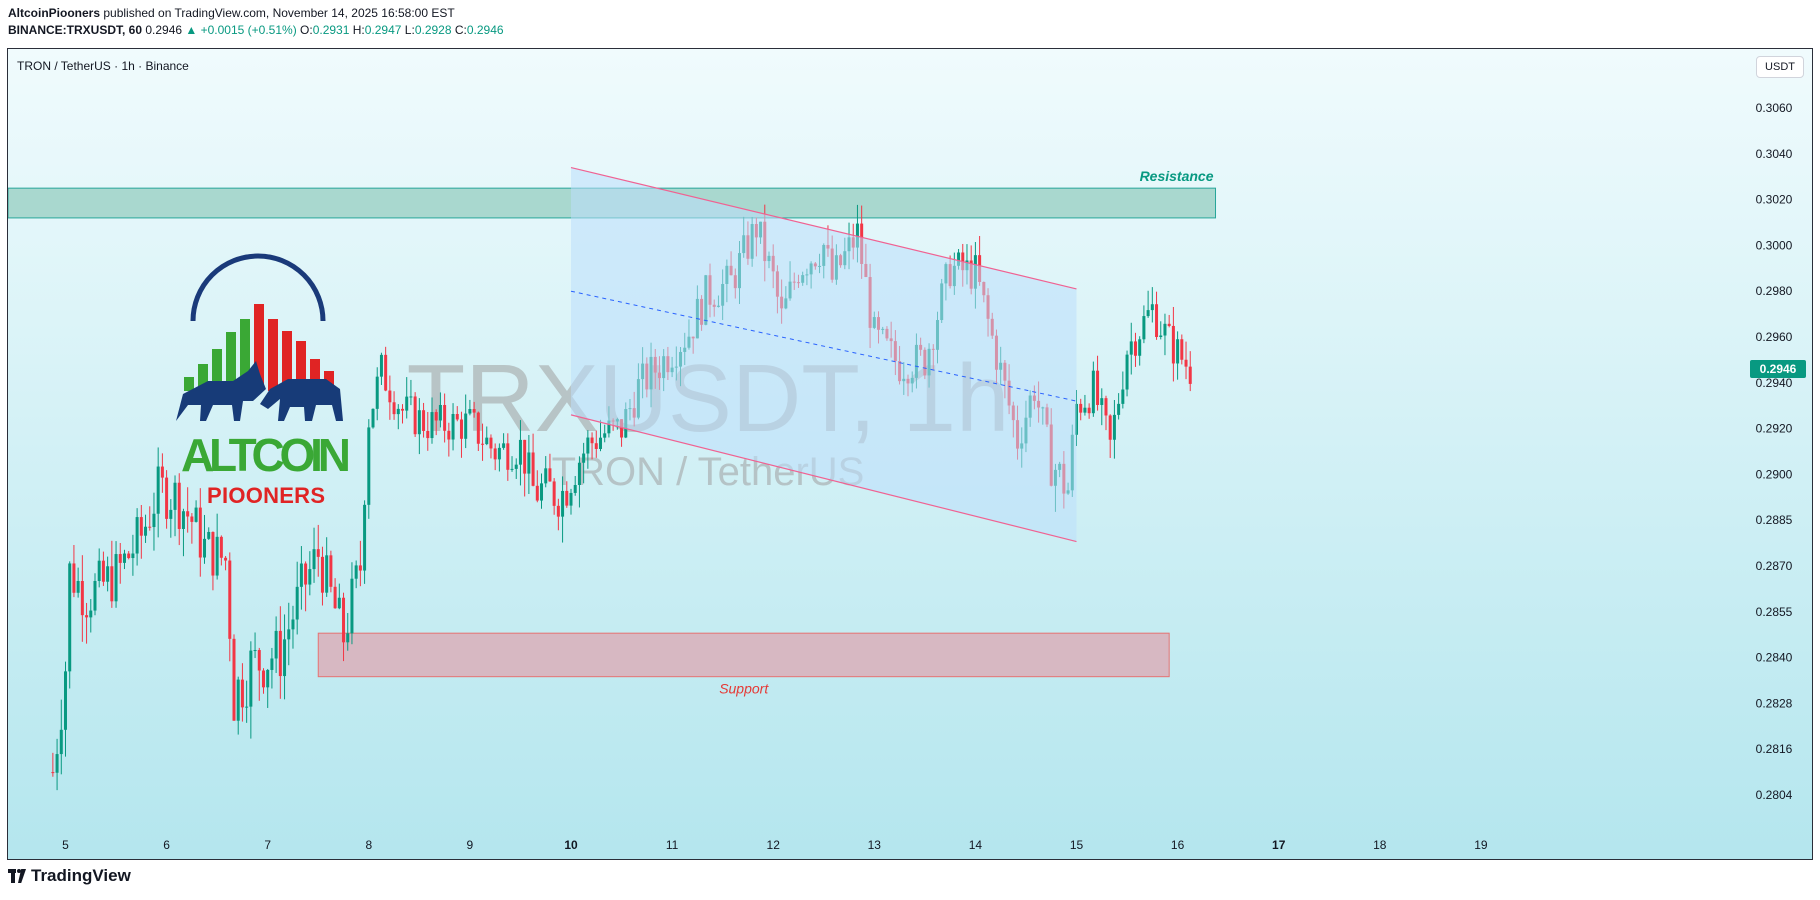 The width and height of the screenshot is (1820, 900). What do you see at coordinates (460, 30) in the screenshot?
I see `close-label: C:` at bounding box center [460, 30].